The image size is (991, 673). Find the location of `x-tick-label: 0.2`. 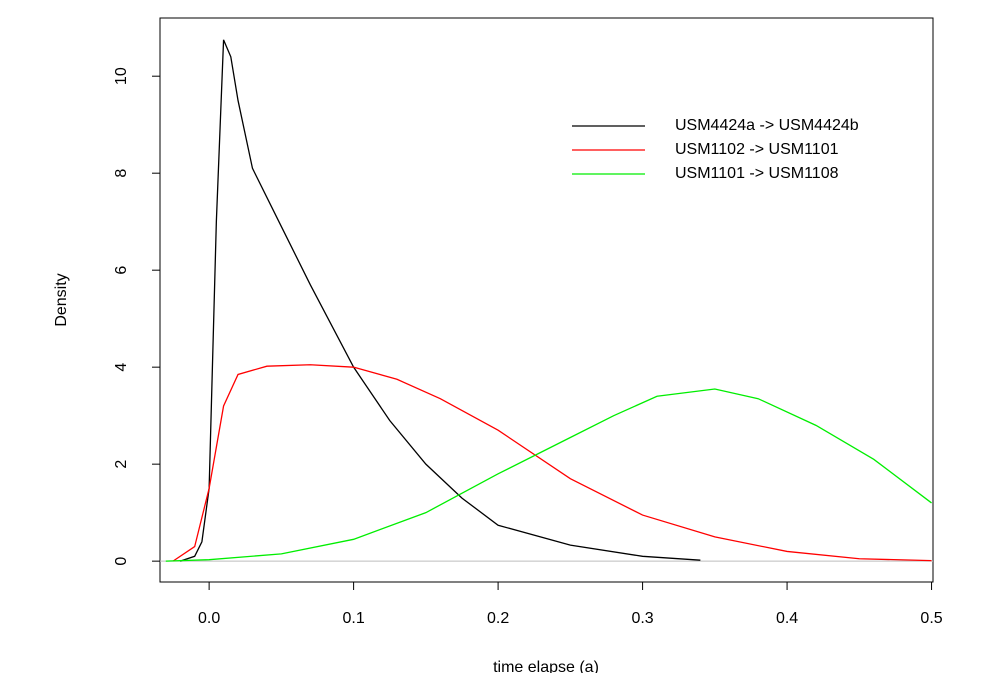

x-tick-label: 0.2 is located at coordinates (498, 618).